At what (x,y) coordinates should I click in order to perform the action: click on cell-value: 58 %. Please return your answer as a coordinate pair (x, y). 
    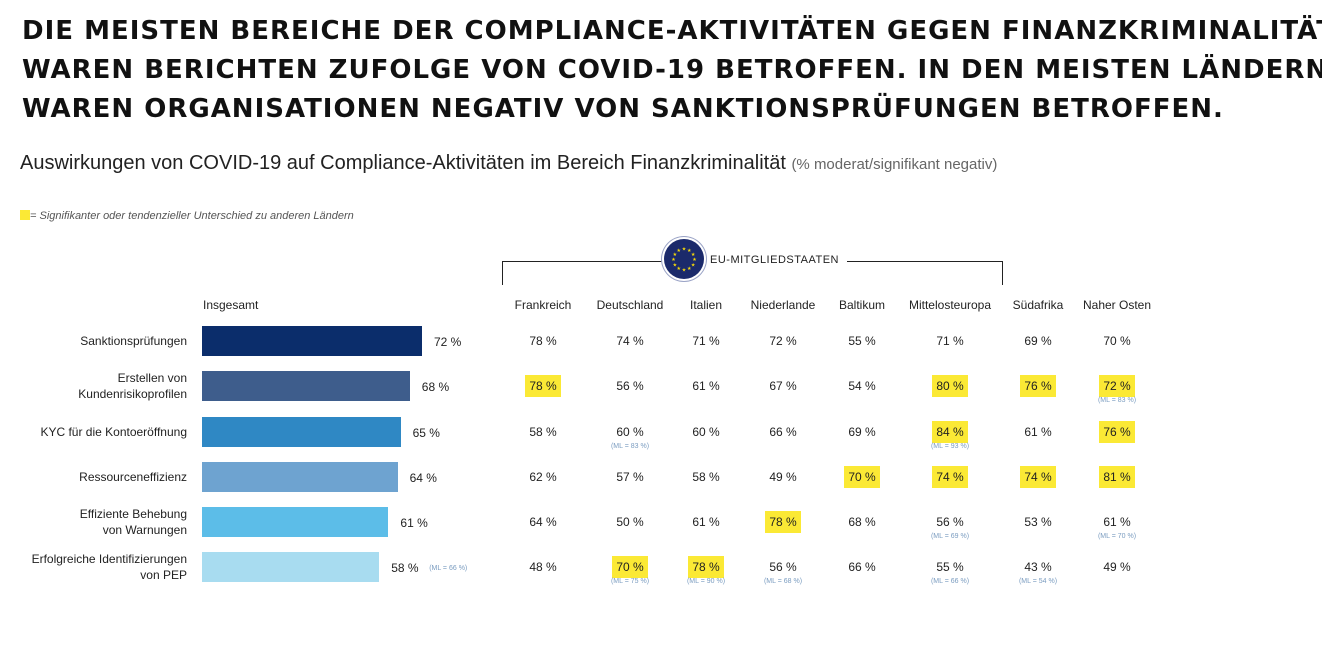
    Looking at the image, I should click on (706, 477).